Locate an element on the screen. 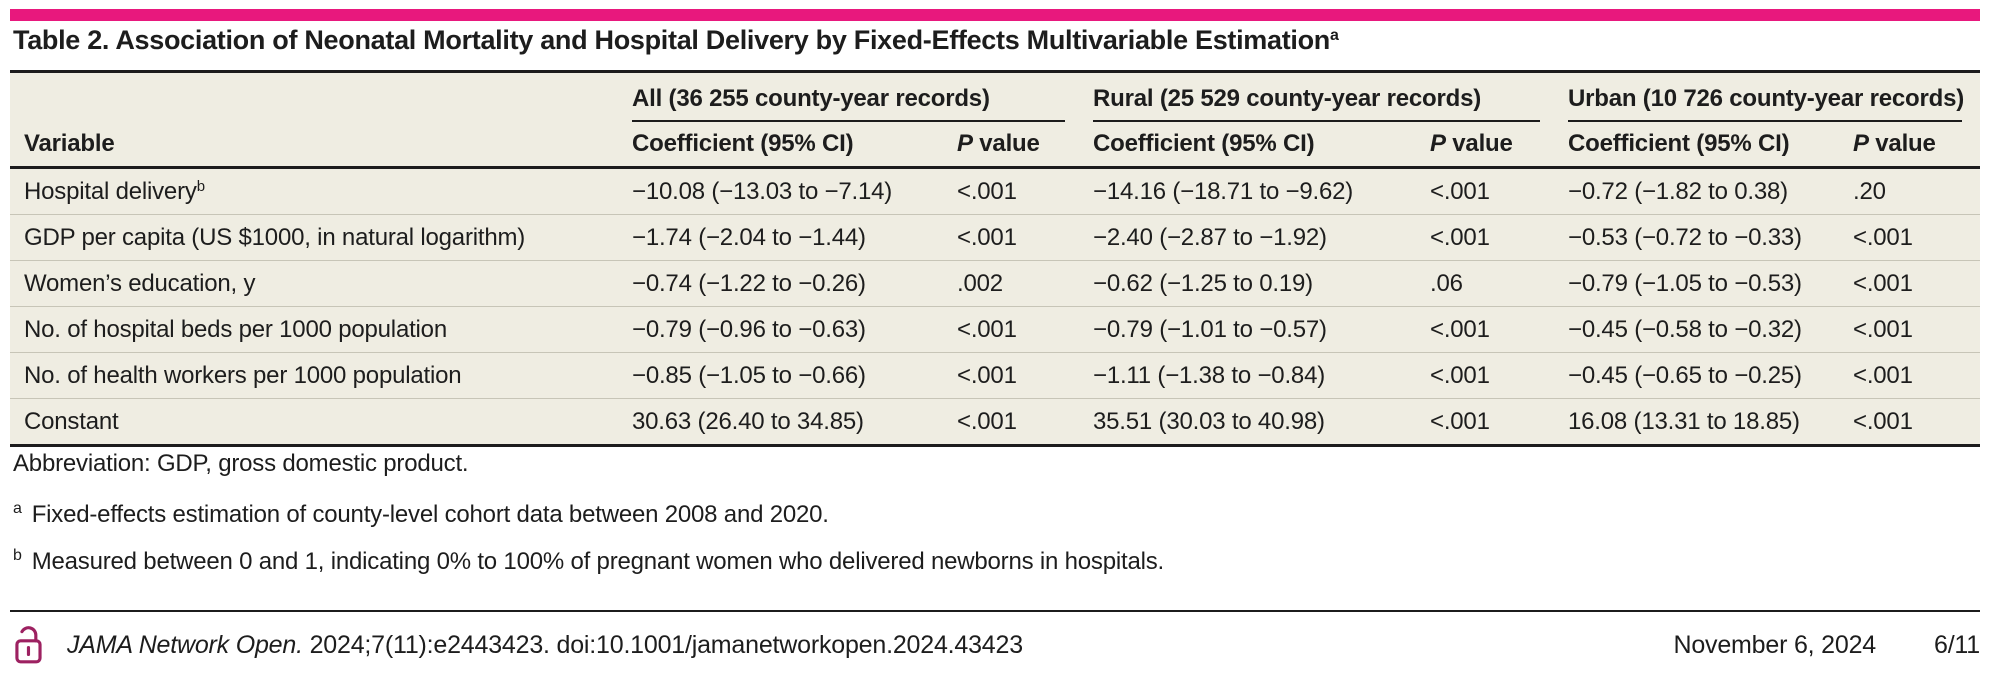 The image size is (1998, 678). cell-rural-coefficient: −2.40 (−2.87 to −1.92) is located at coordinates (1261, 237).